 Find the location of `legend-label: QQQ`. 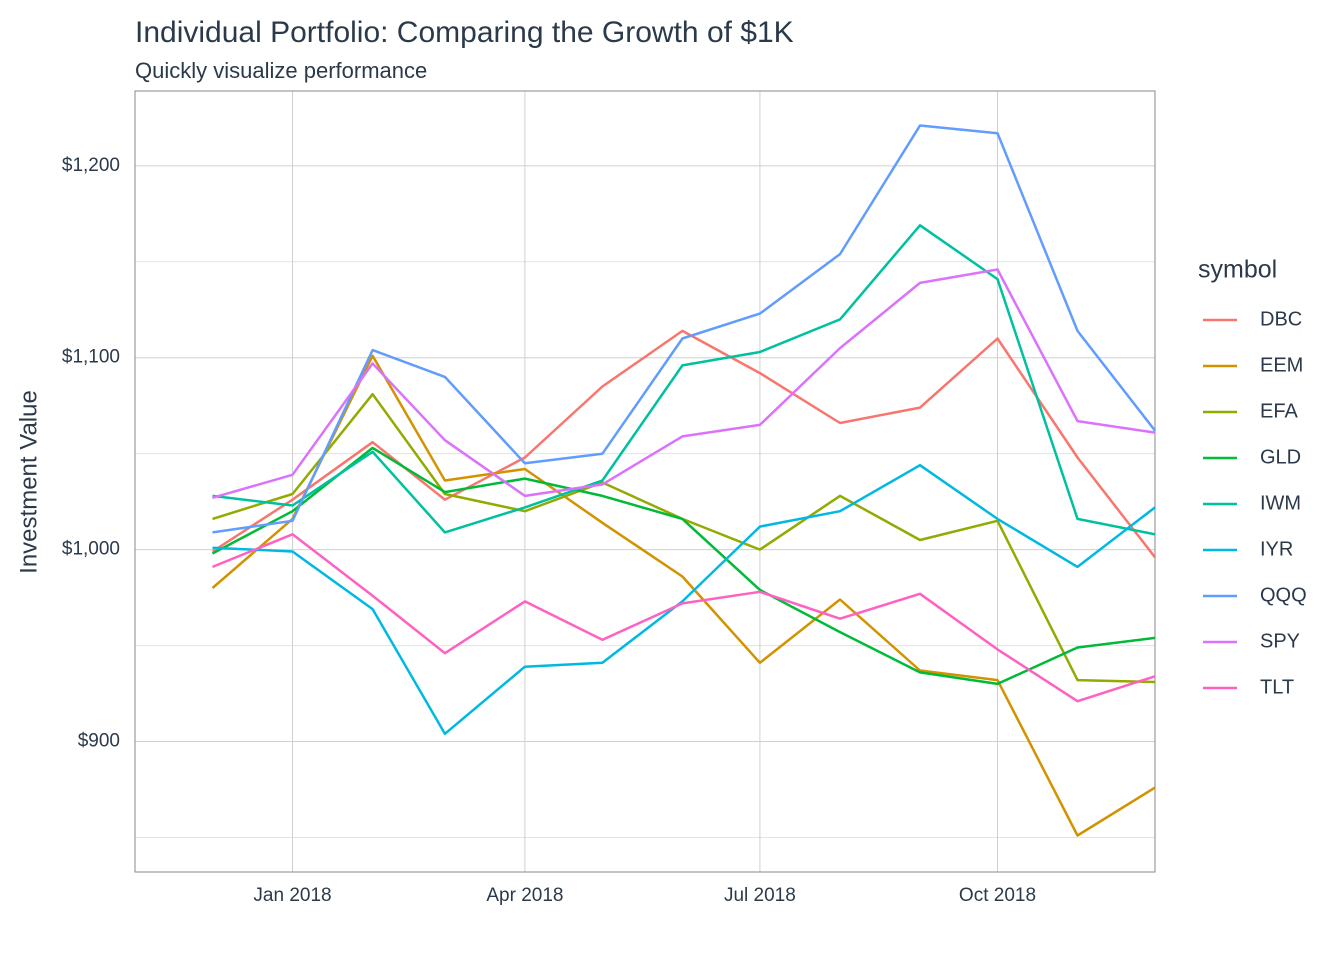

legend-label: QQQ is located at coordinates (1283, 595).